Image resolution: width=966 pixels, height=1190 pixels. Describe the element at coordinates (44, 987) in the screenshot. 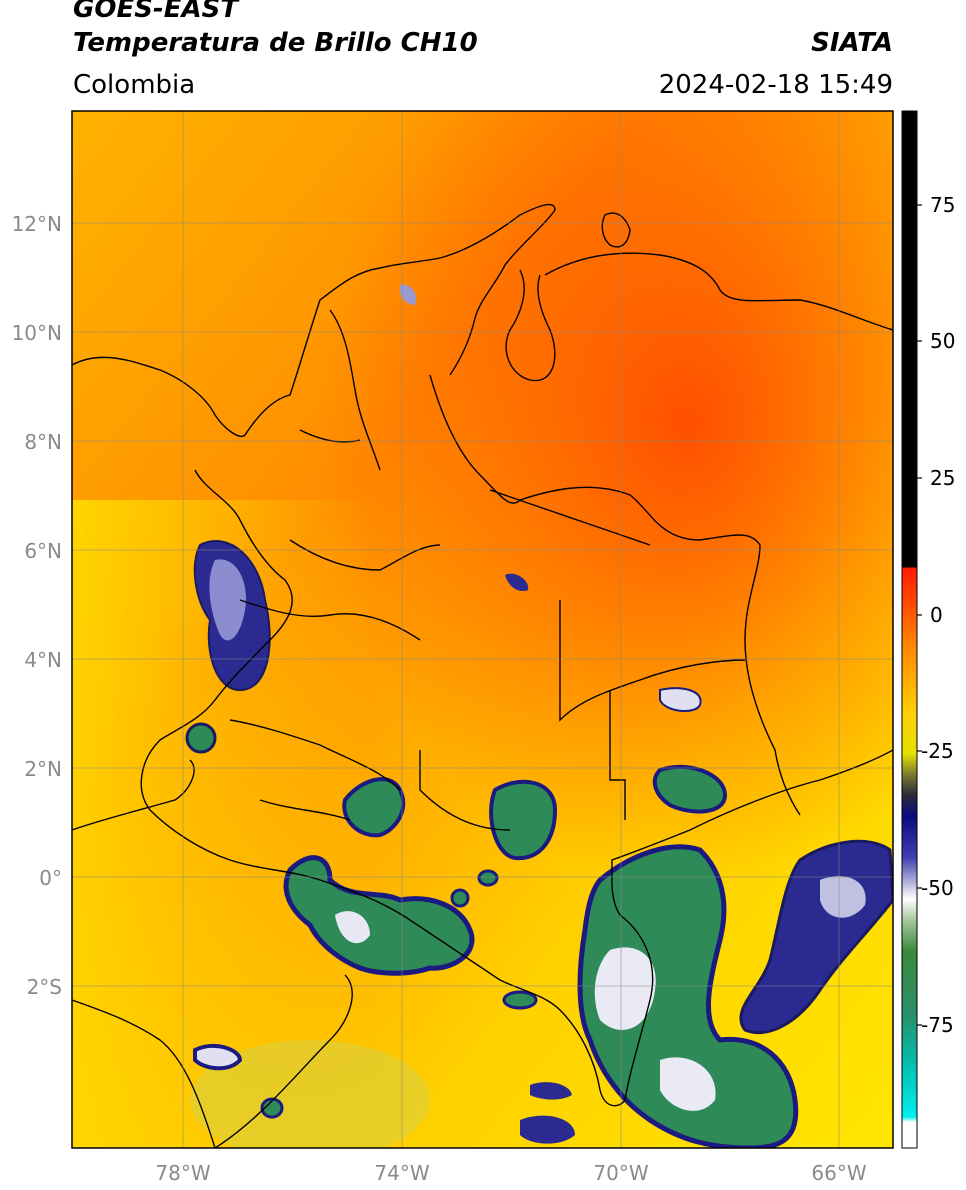

I see `lat-tick-label: 2°S` at that location.